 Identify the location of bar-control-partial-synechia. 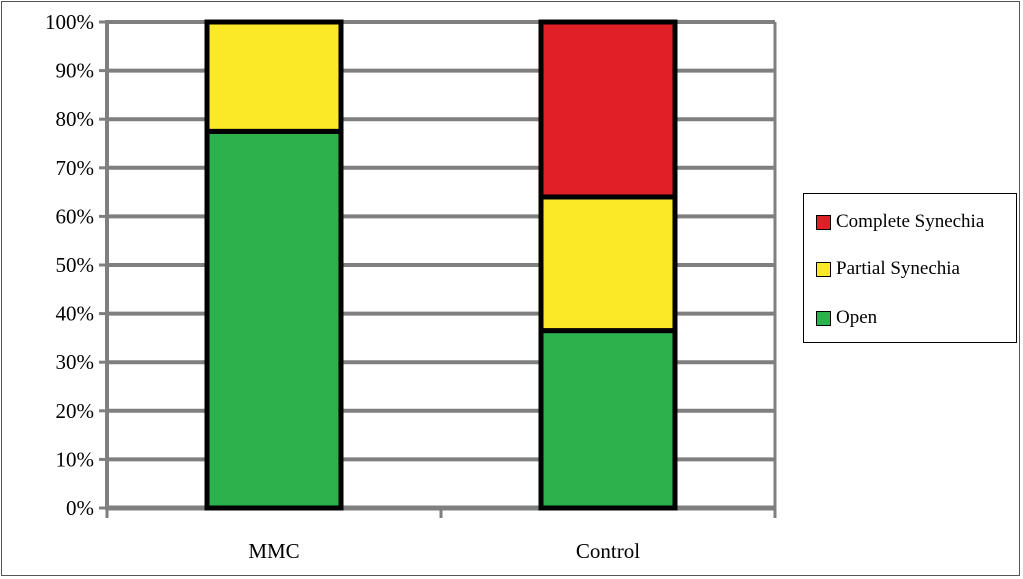
(608, 264).